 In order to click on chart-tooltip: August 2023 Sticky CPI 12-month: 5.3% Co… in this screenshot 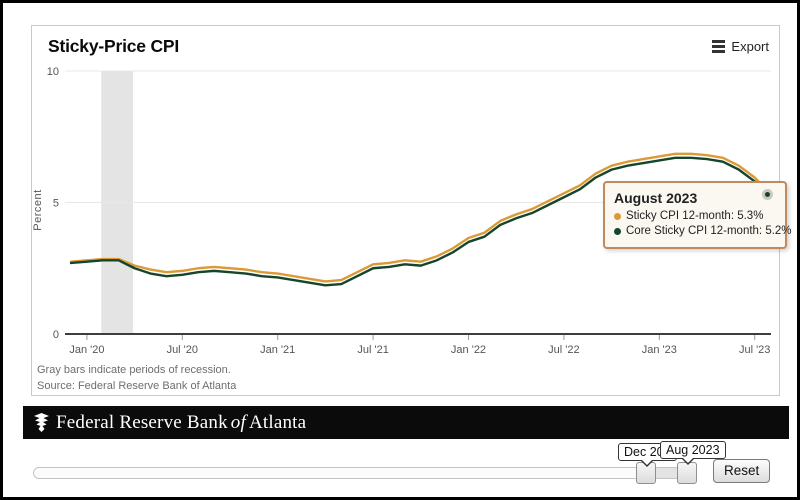, I will do `click(697, 215)`.